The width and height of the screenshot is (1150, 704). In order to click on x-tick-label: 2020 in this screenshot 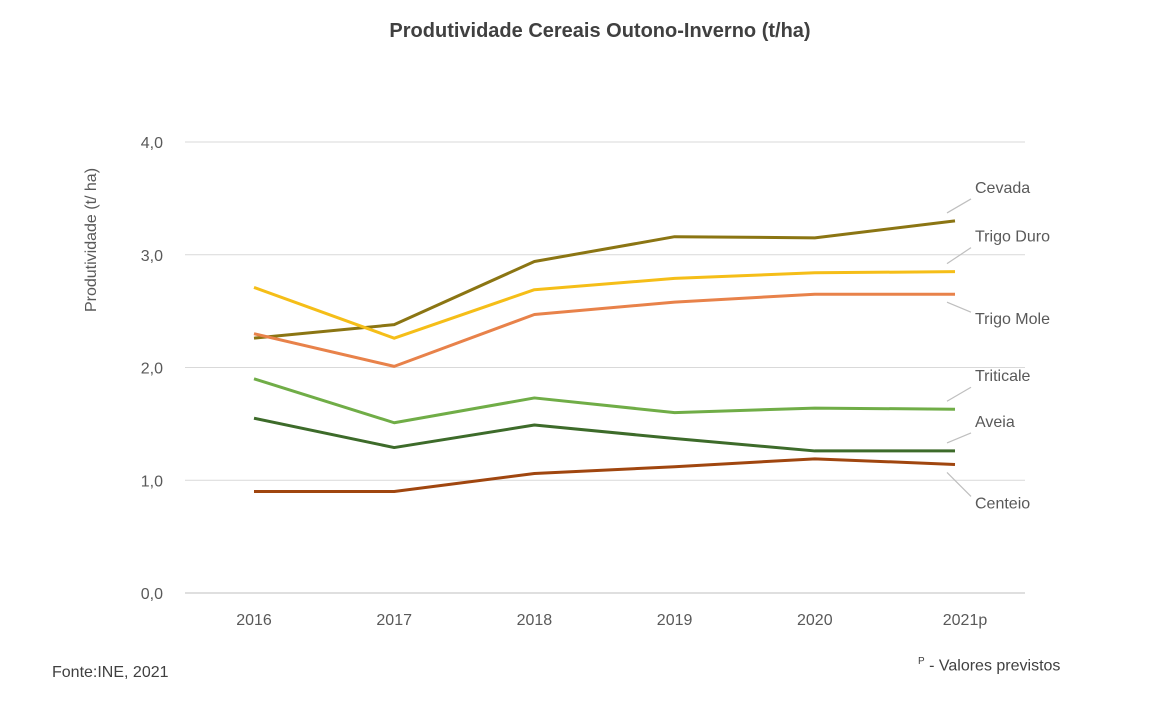, I will do `click(815, 620)`.